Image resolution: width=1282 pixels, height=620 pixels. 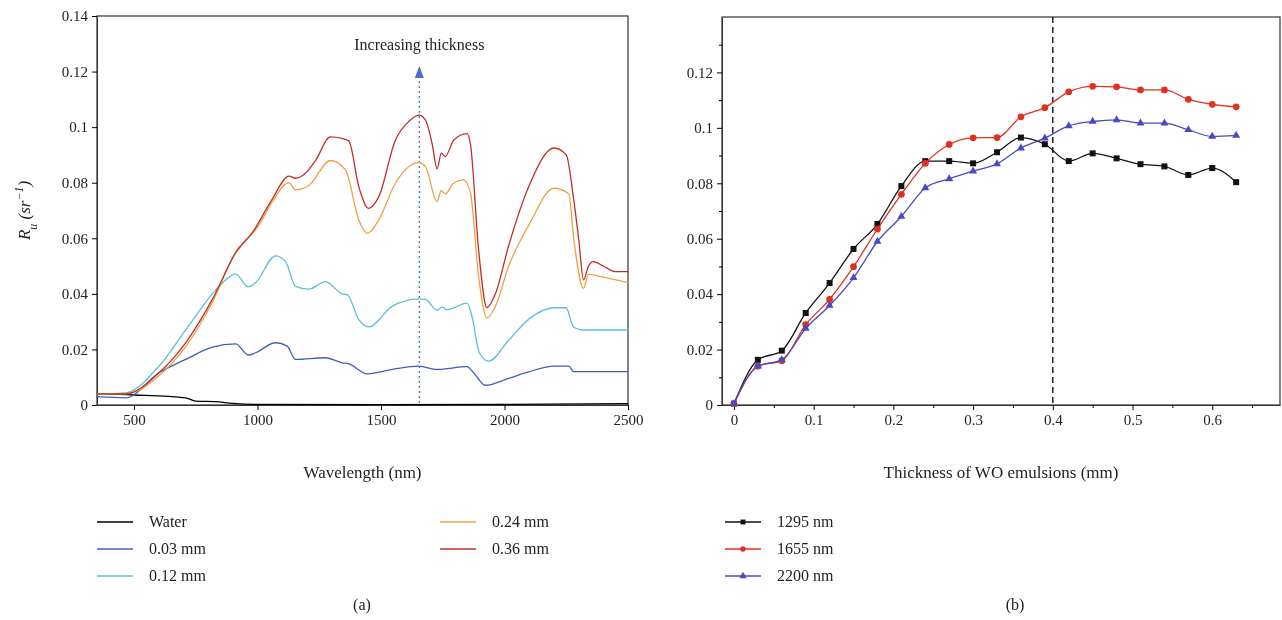 I want to click on legend-label: 0.03 mm, so click(x=178, y=548).